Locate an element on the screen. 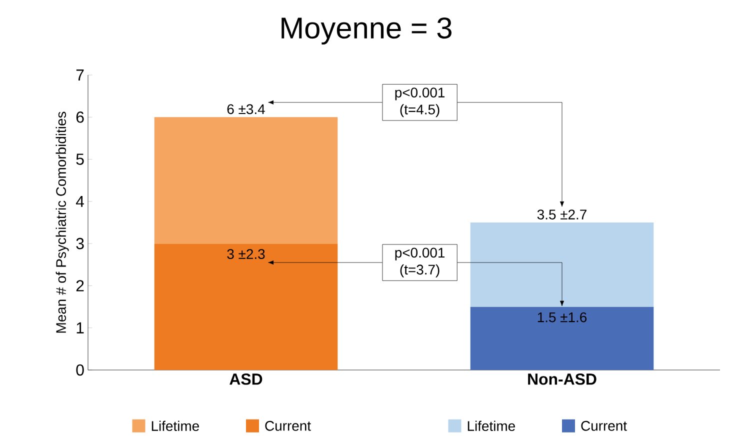  data-label: 3 ±2.3 is located at coordinates (246, 254).